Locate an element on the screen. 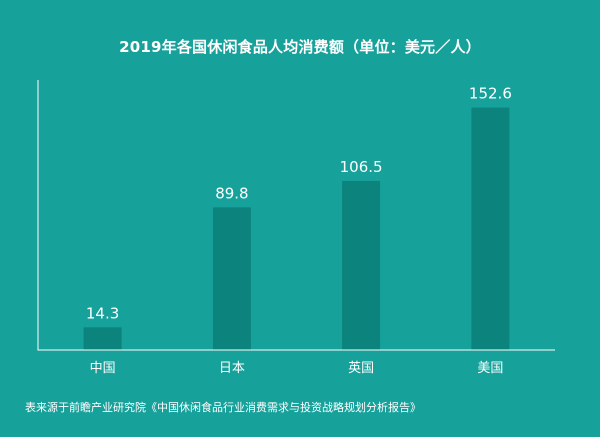 This screenshot has height=437, width=600. tick-label-2: 英国 is located at coordinates (361, 368).